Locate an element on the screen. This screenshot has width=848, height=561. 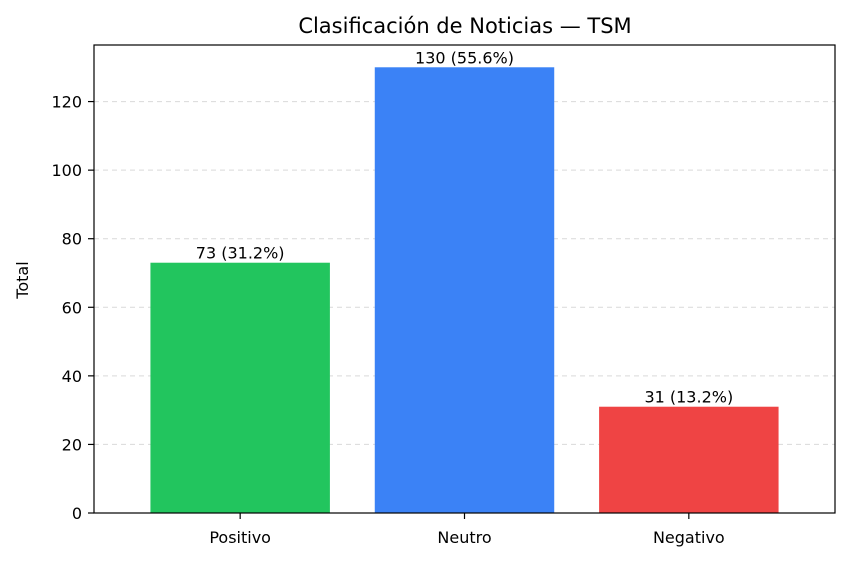
y-tick-label: 60 is located at coordinates (72, 307).